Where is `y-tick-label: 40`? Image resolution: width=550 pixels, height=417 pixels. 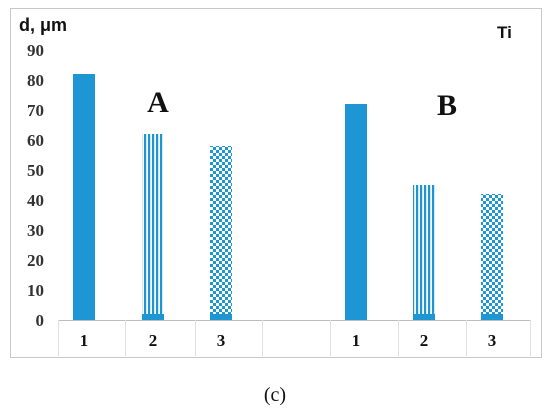
y-tick-label: 40 is located at coordinates (35, 200).